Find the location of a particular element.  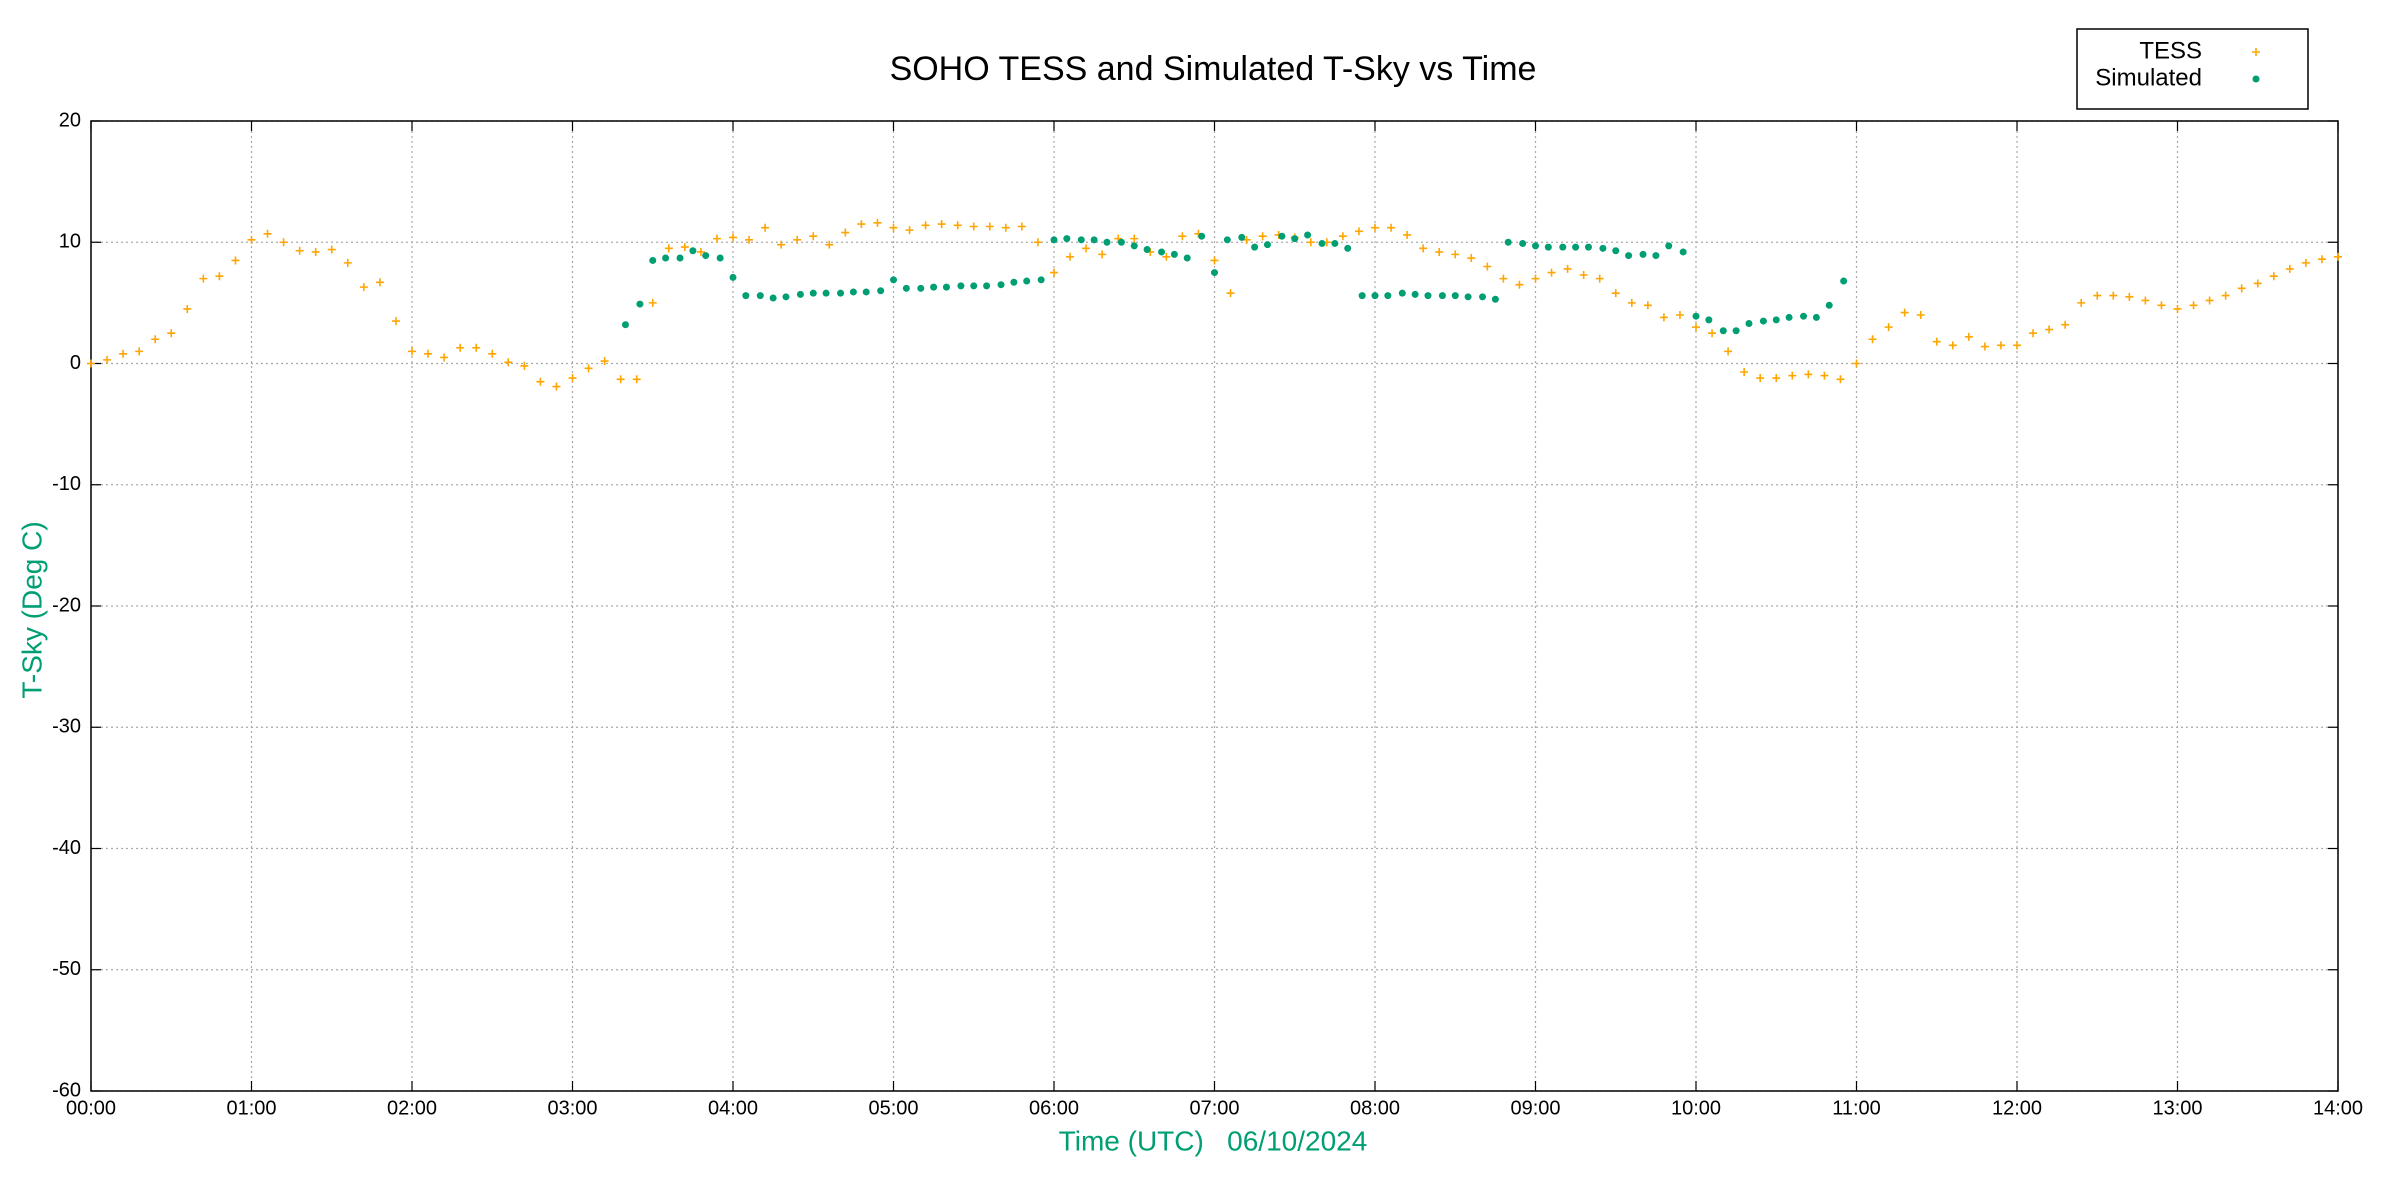

x-tick-label: 07:00 is located at coordinates (1214, 1108).